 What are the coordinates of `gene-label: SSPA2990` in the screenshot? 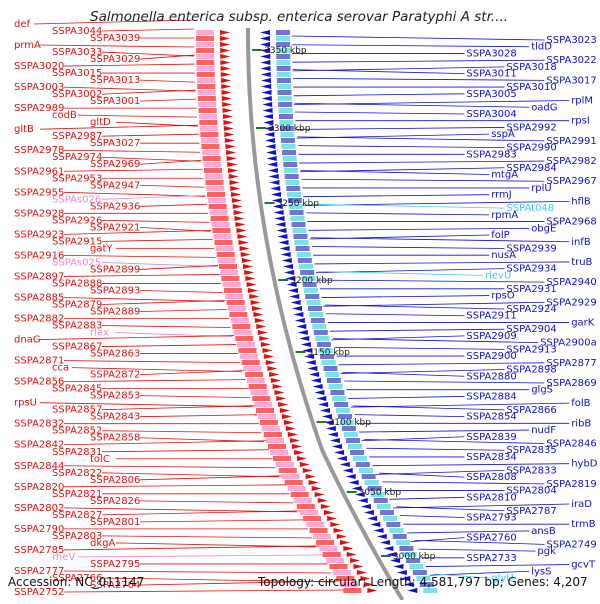 It's located at (531, 148).